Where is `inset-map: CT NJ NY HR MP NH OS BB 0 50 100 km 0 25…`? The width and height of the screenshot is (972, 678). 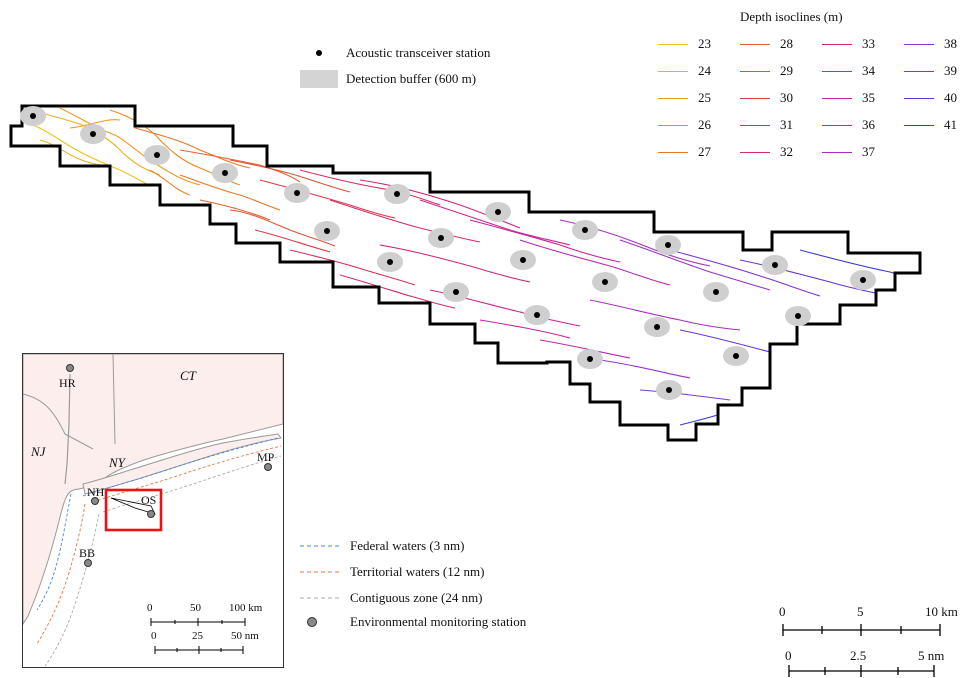
inset-map: CT NJ NY HR MP NH OS BB 0 50 100 km 0 25… is located at coordinates (153, 510).